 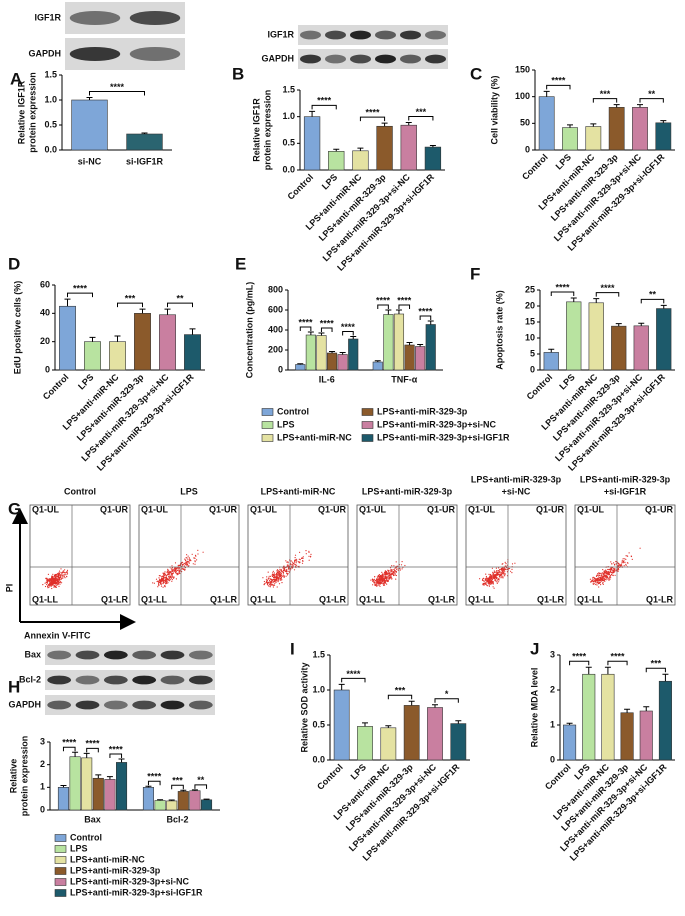 What do you see at coordinates (530, 321) in the screenshot?
I see `y-tick-label: 15` at bounding box center [530, 321].